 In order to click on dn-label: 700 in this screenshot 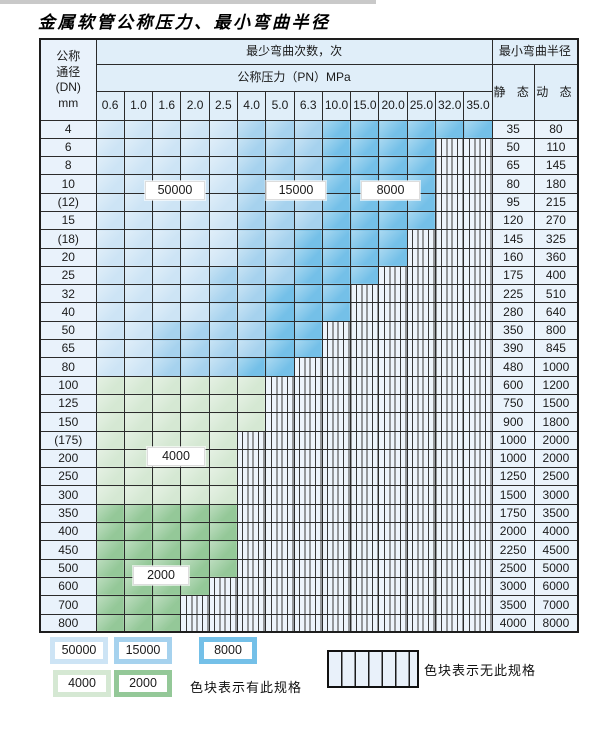, I will do `click(68, 605)`.